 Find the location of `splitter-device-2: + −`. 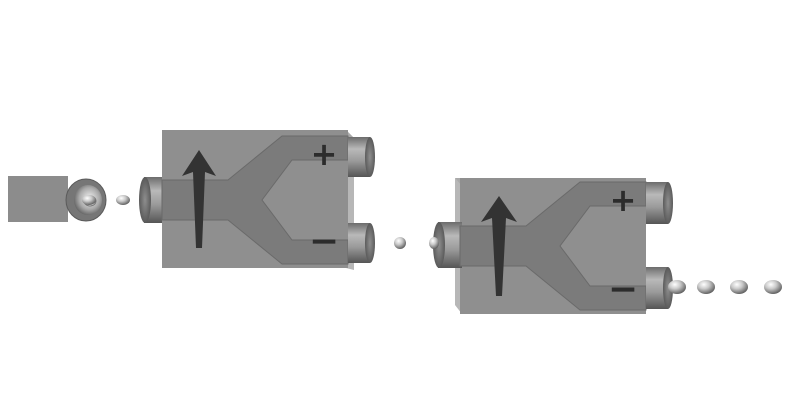

splitter-device-2: + − is located at coordinates (553, 246).